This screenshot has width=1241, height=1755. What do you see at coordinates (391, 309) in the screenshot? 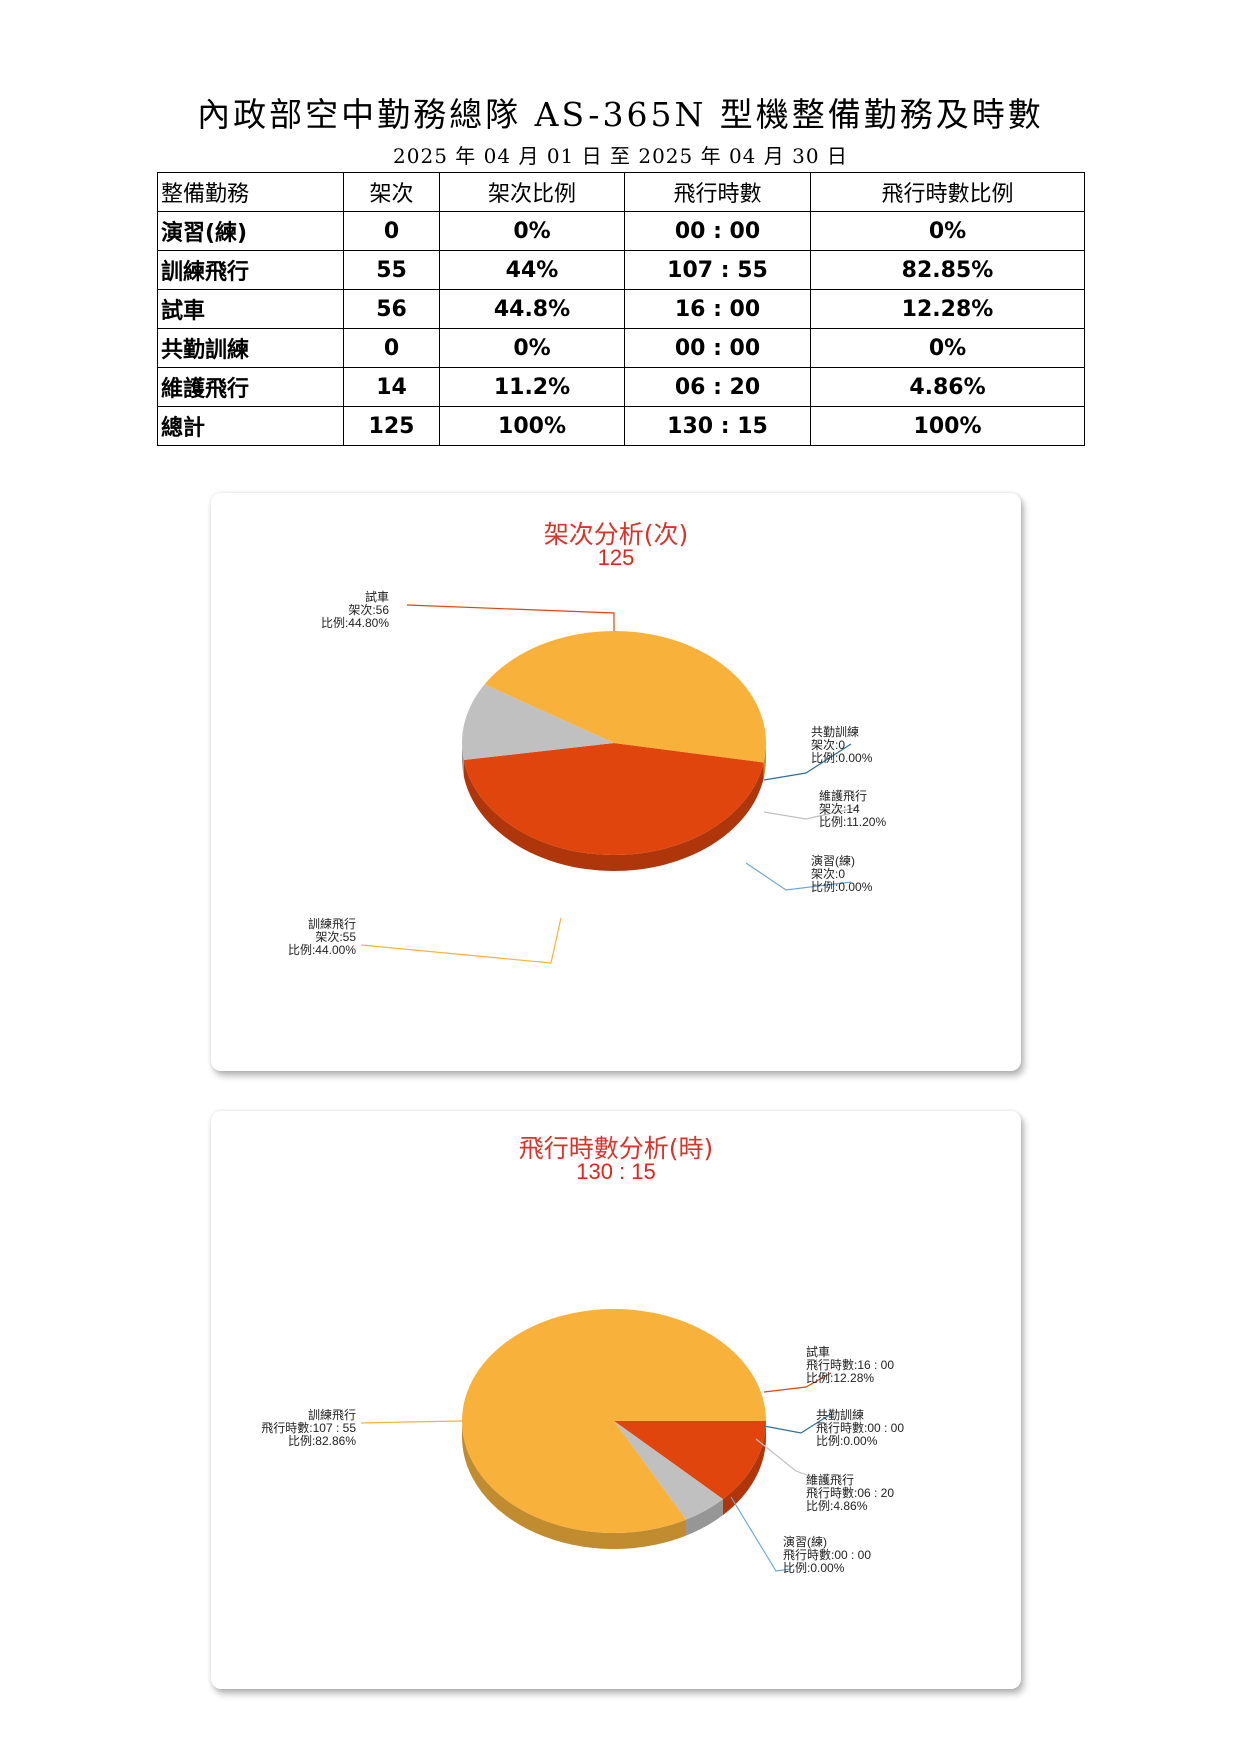
I see `cell-sorties: 56` at bounding box center [391, 309].